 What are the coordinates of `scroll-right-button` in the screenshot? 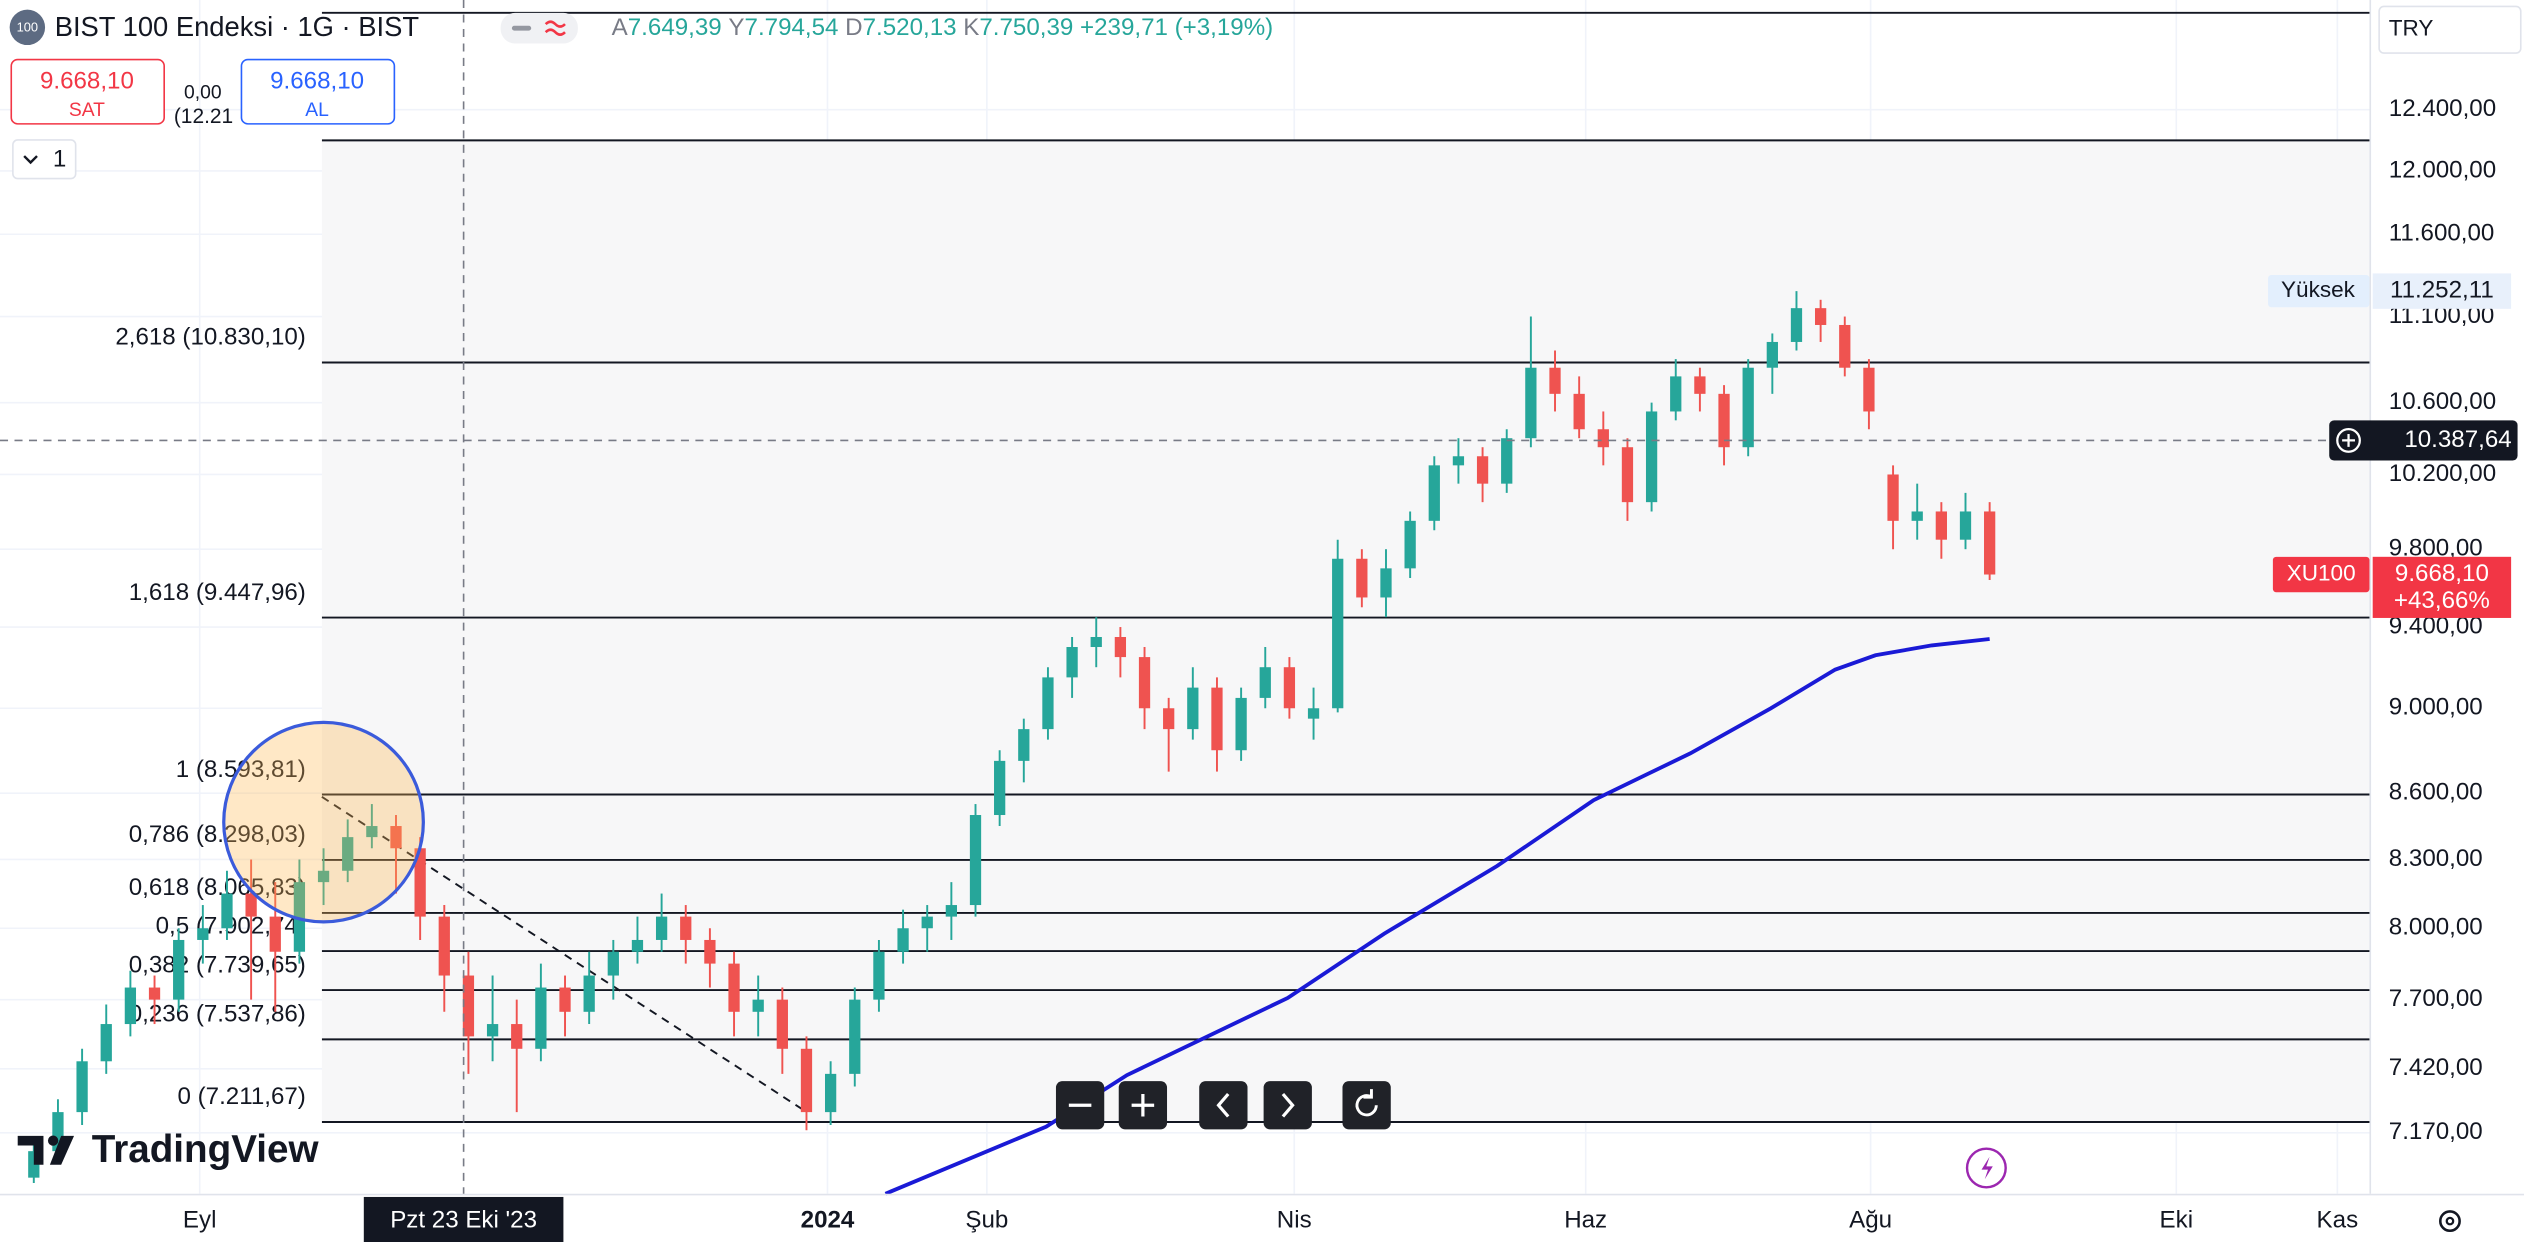 It's located at (1287, 1105).